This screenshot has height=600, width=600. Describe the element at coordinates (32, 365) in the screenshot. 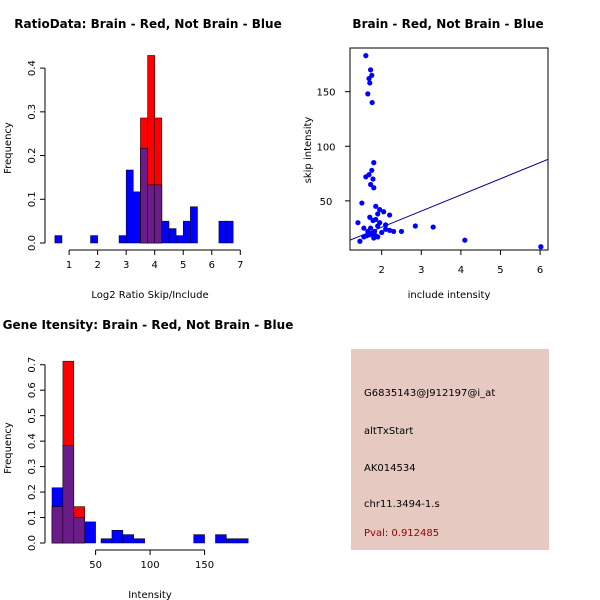

I see `intensity-y-tick-label: 0.7` at that location.